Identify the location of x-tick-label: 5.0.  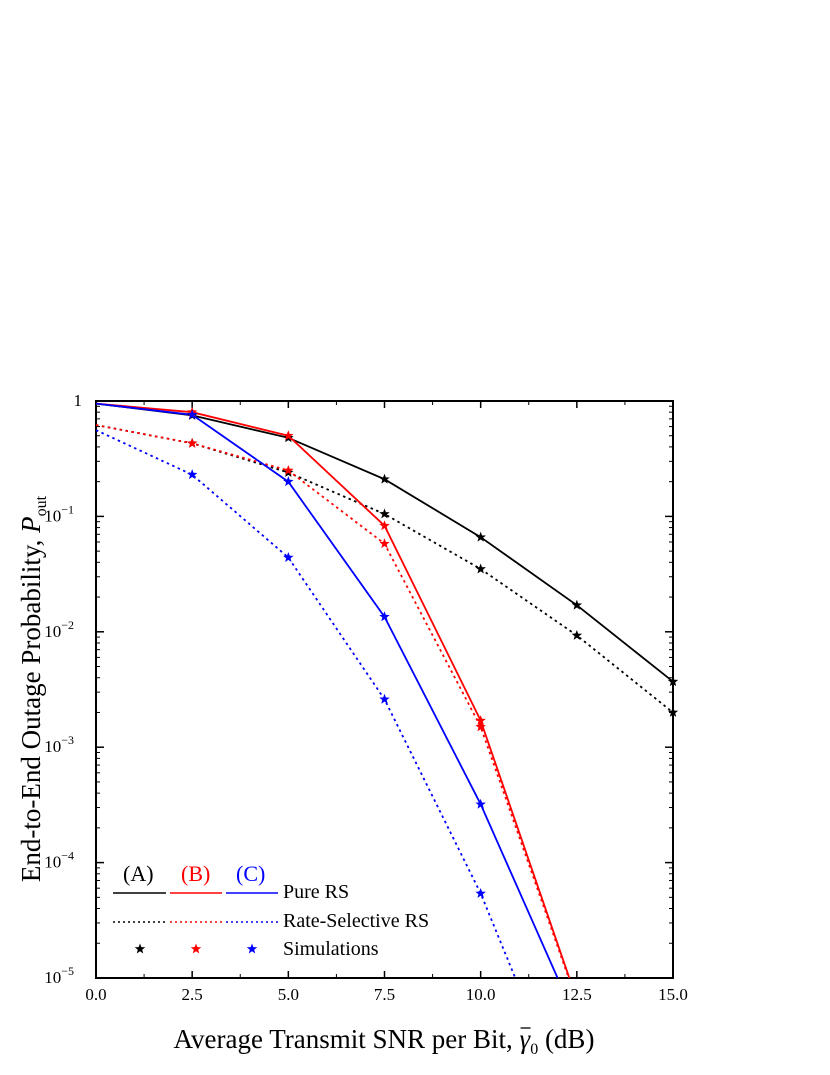
(288, 994).